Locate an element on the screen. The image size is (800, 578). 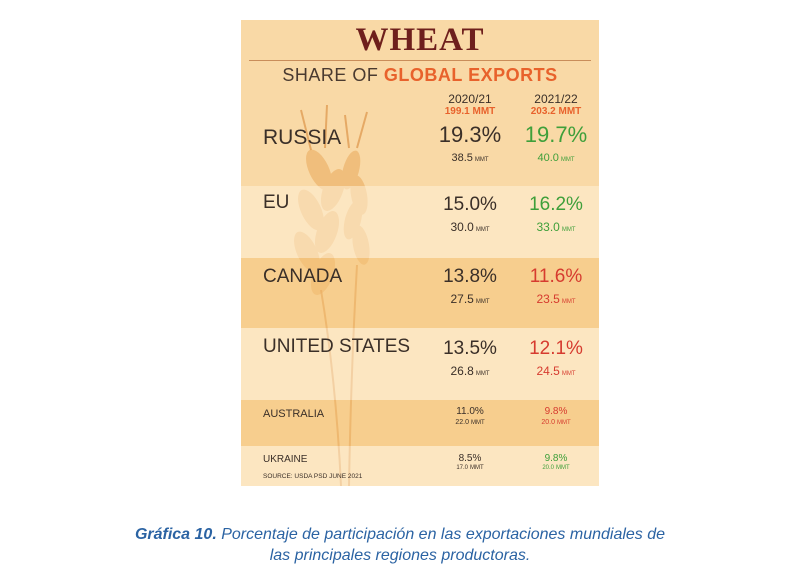
volume-value: 22.0 is located at coordinates (462, 422).